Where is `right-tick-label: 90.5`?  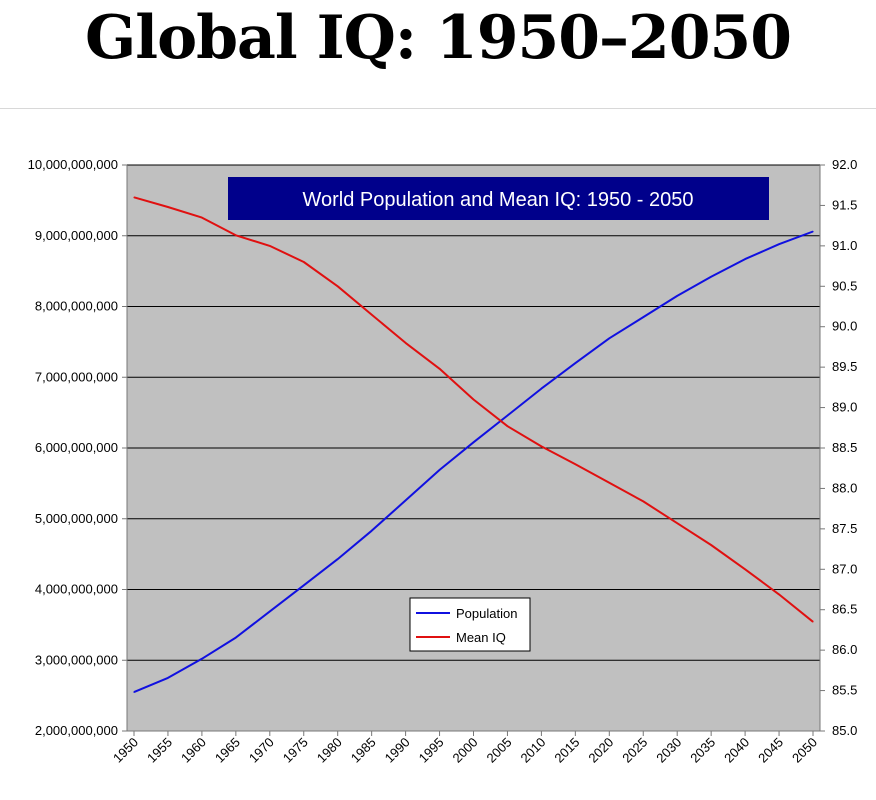
right-tick-label: 90.5 is located at coordinates (844, 285).